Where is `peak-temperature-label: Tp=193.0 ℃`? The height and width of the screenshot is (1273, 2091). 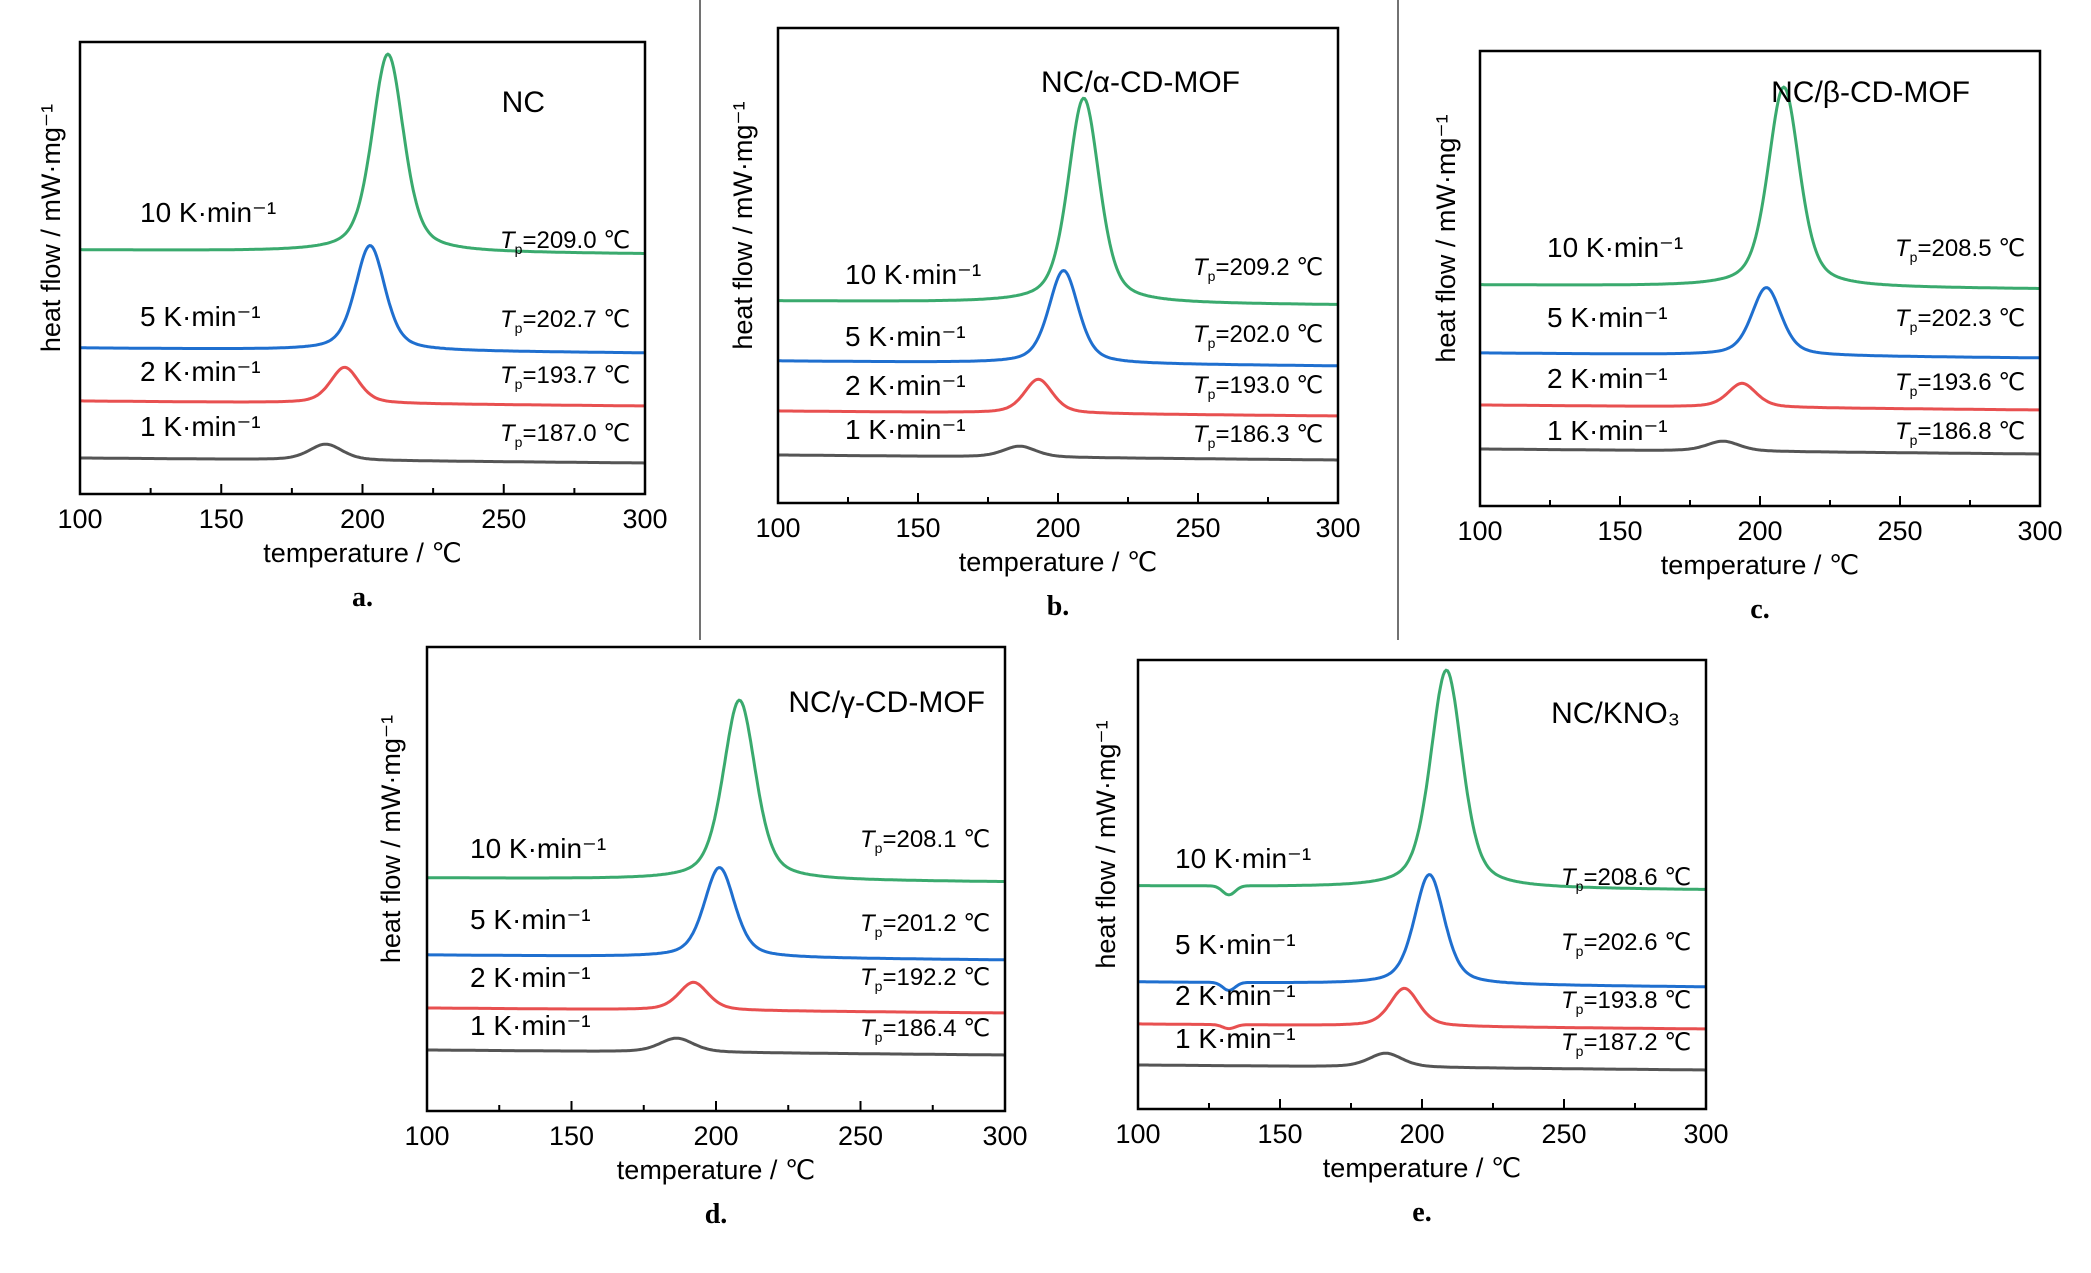
peak-temperature-label: Tp=193.0 ℃ is located at coordinates (1258, 387).